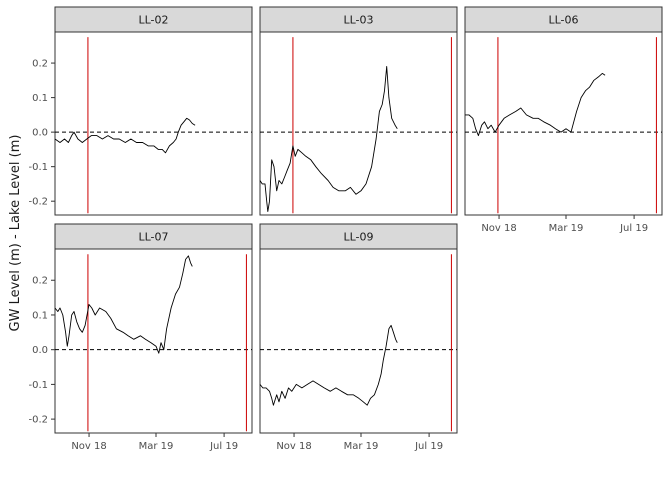 The height and width of the screenshot is (480, 672). I want to click on facet-panel: LL-09 Nov 18 Mar 19 Jul 19, so click(358, 337).